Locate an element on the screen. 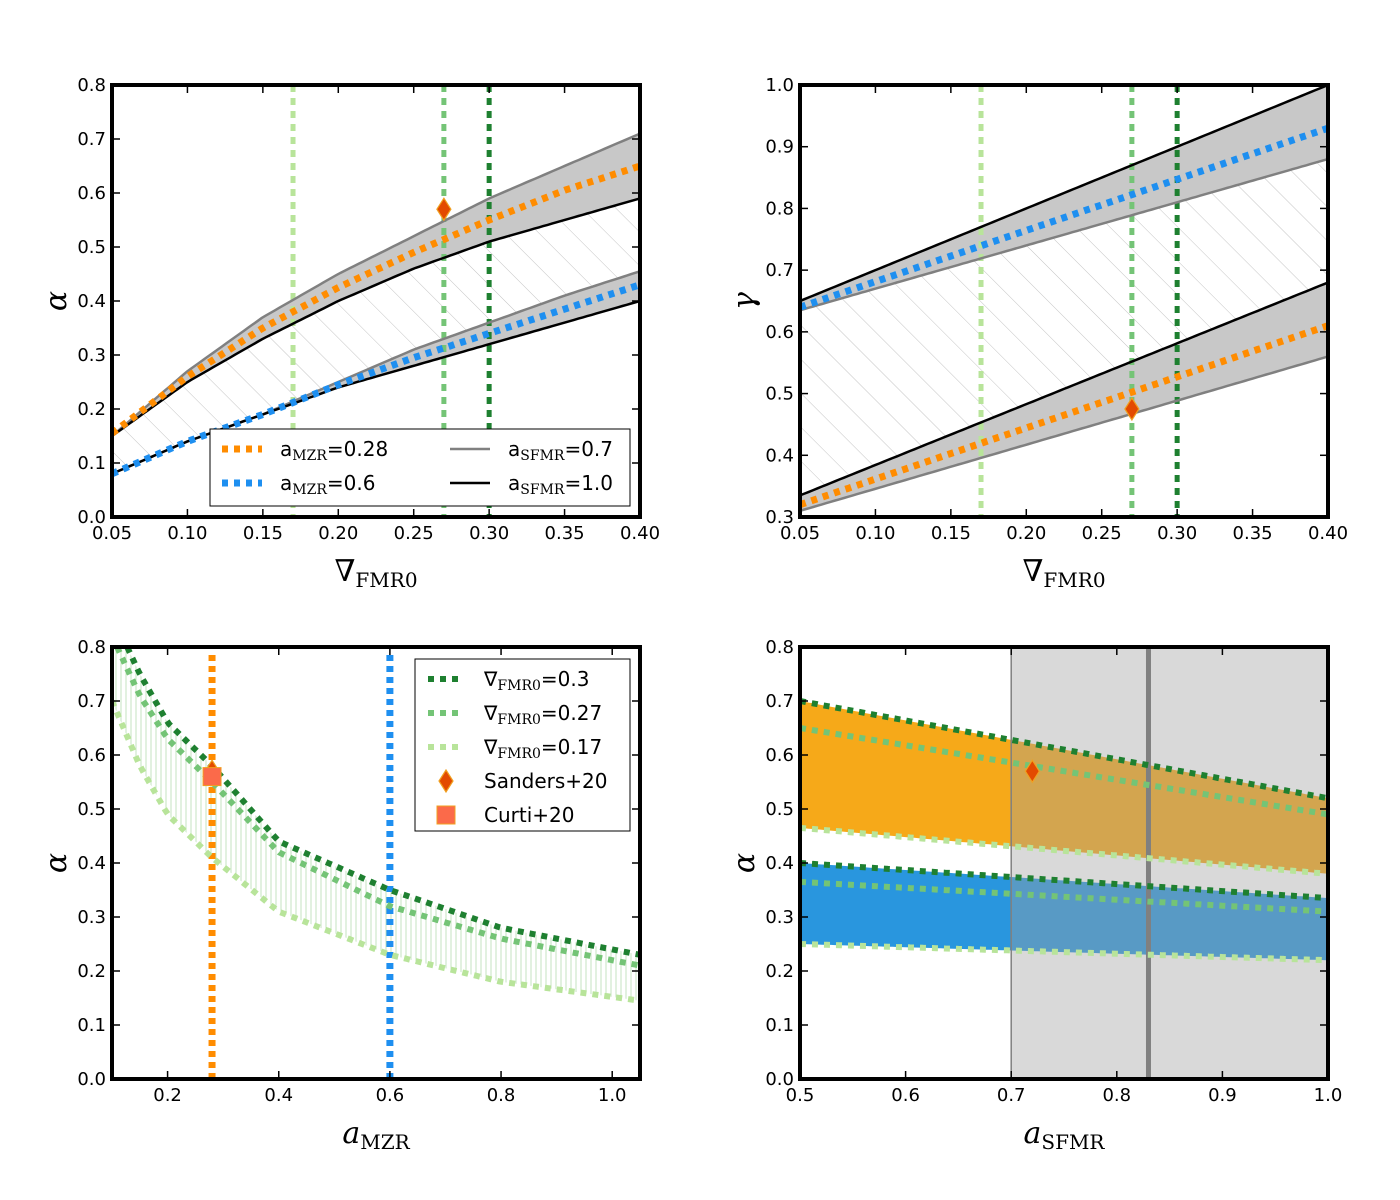  x-tick-label: 1.0 is located at coordinates (1328, 1095).